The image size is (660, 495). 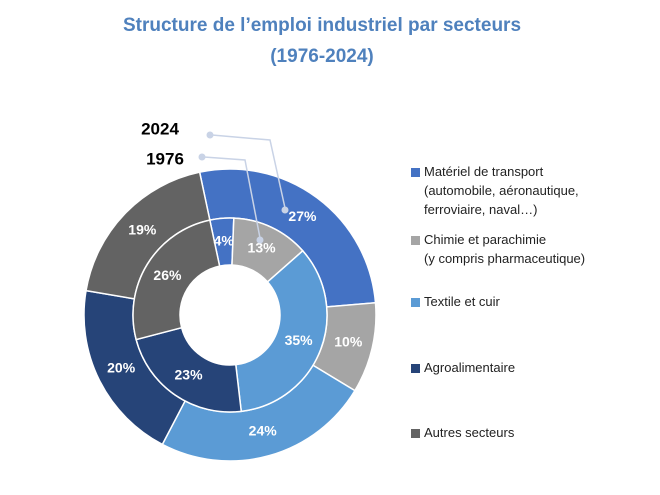 What do you see at coordinates (299, 340) in the screenshot?
I see `data-label: 35%` at bounding box center [299, 340].